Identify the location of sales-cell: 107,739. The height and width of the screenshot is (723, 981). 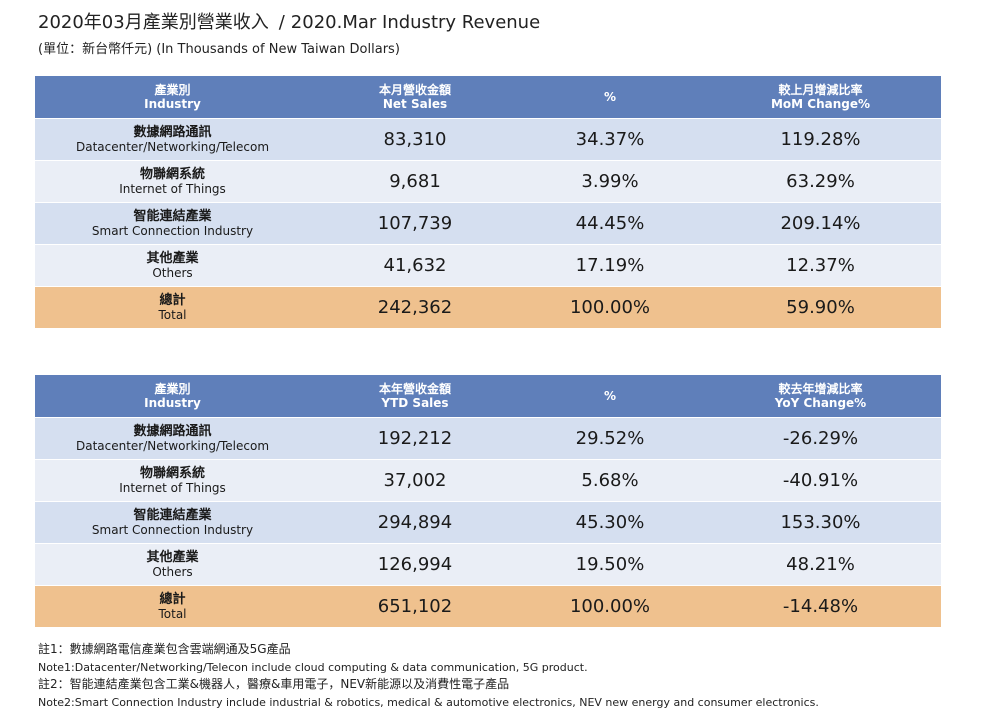
(415, 223).